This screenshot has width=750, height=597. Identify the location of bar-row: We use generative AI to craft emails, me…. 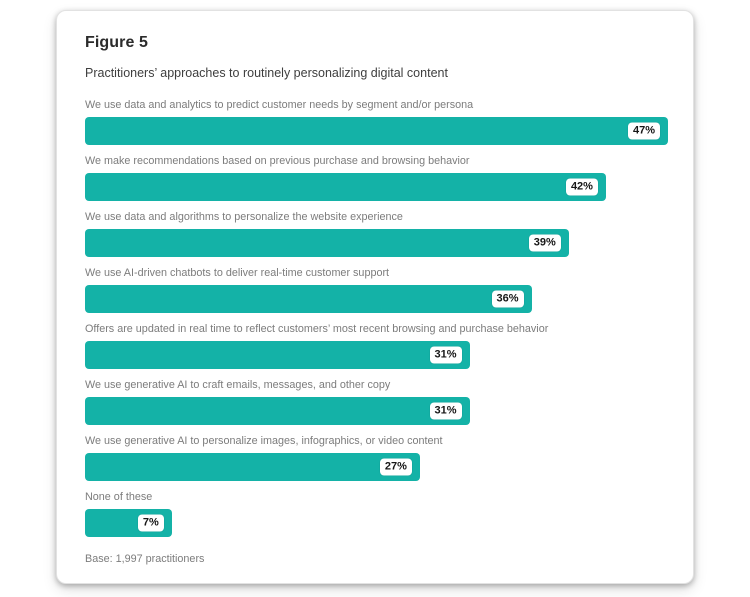
(376, 402).